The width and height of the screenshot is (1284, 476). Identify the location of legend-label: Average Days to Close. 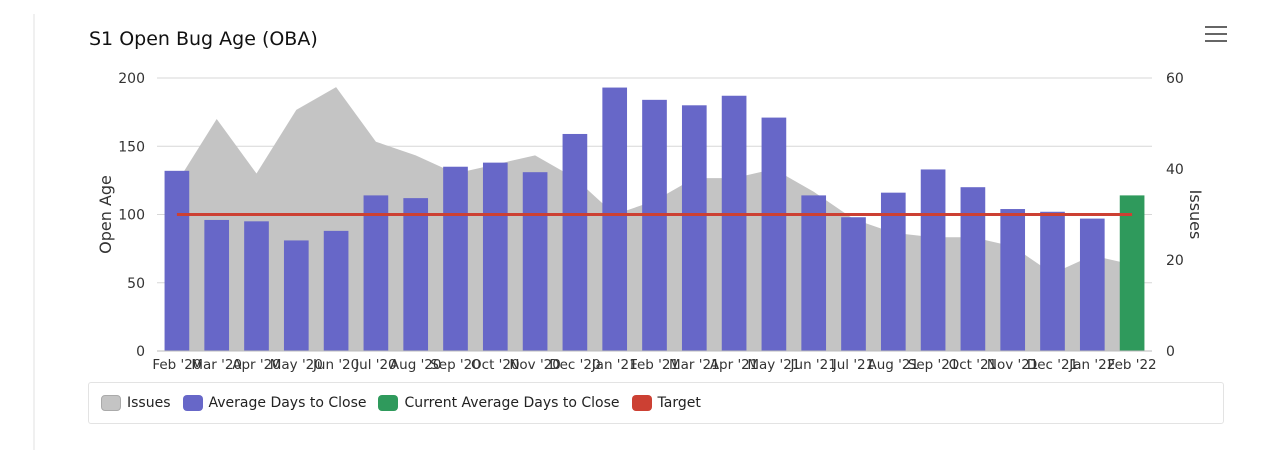
(287, 403).